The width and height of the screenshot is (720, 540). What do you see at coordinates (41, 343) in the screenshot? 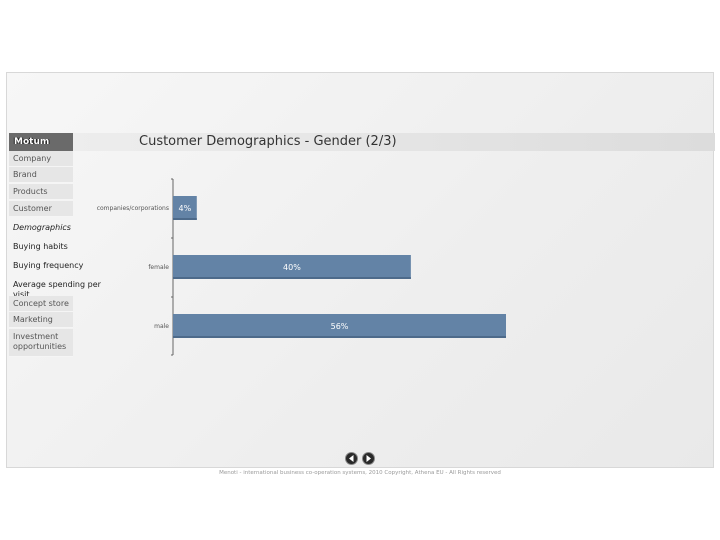
I see `sidebar-item-investment-opportunities: Investment opportunities` at bounding box center [41, 343].